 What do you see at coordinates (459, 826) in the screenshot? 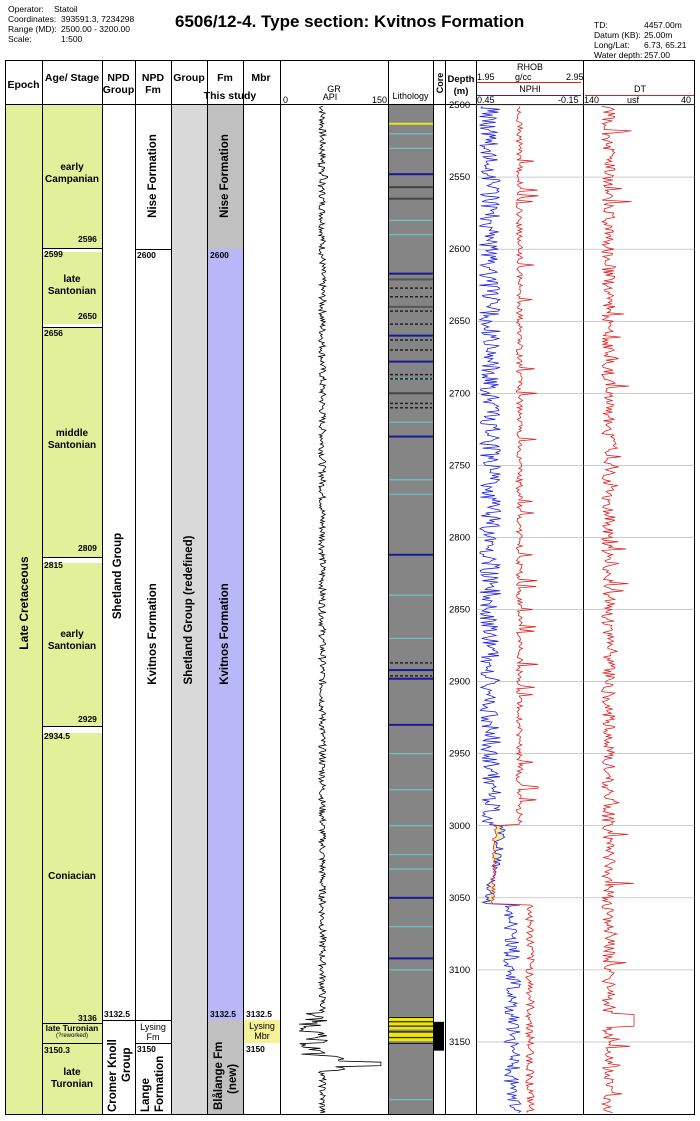
I see `depth-tick-label-3000: 3000` at bounding box center [459, 826].